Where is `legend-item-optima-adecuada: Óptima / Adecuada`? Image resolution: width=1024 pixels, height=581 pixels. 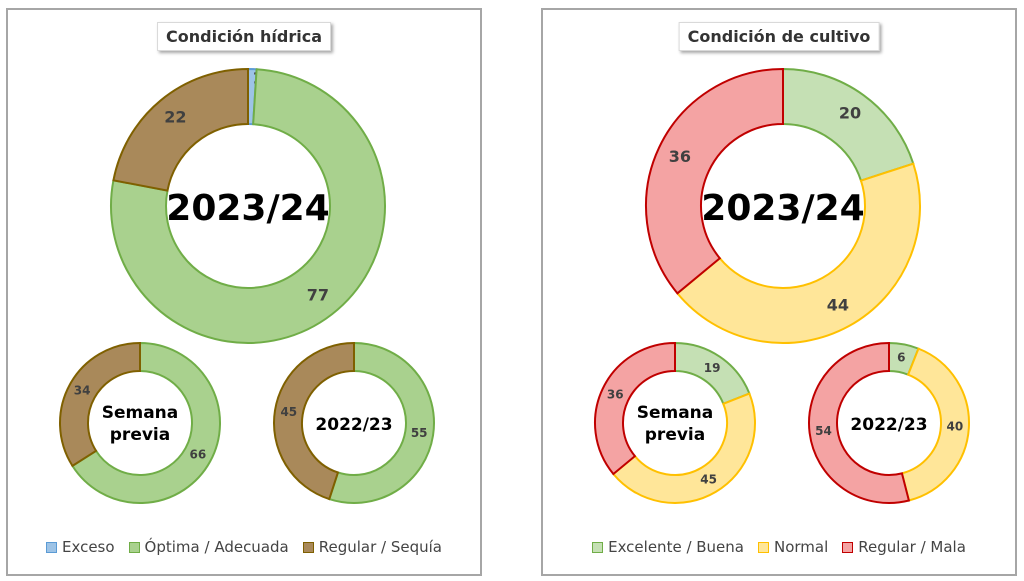
legend-item-optima-adecuada: Óptima / Adecuada is located at coordinates (208, 547).